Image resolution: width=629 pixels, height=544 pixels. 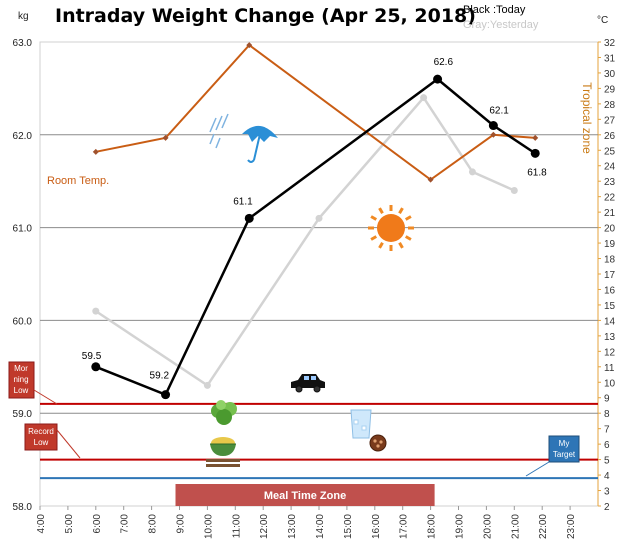 I want to click on y2-tick-label: 30, so click(x=610, y=74).